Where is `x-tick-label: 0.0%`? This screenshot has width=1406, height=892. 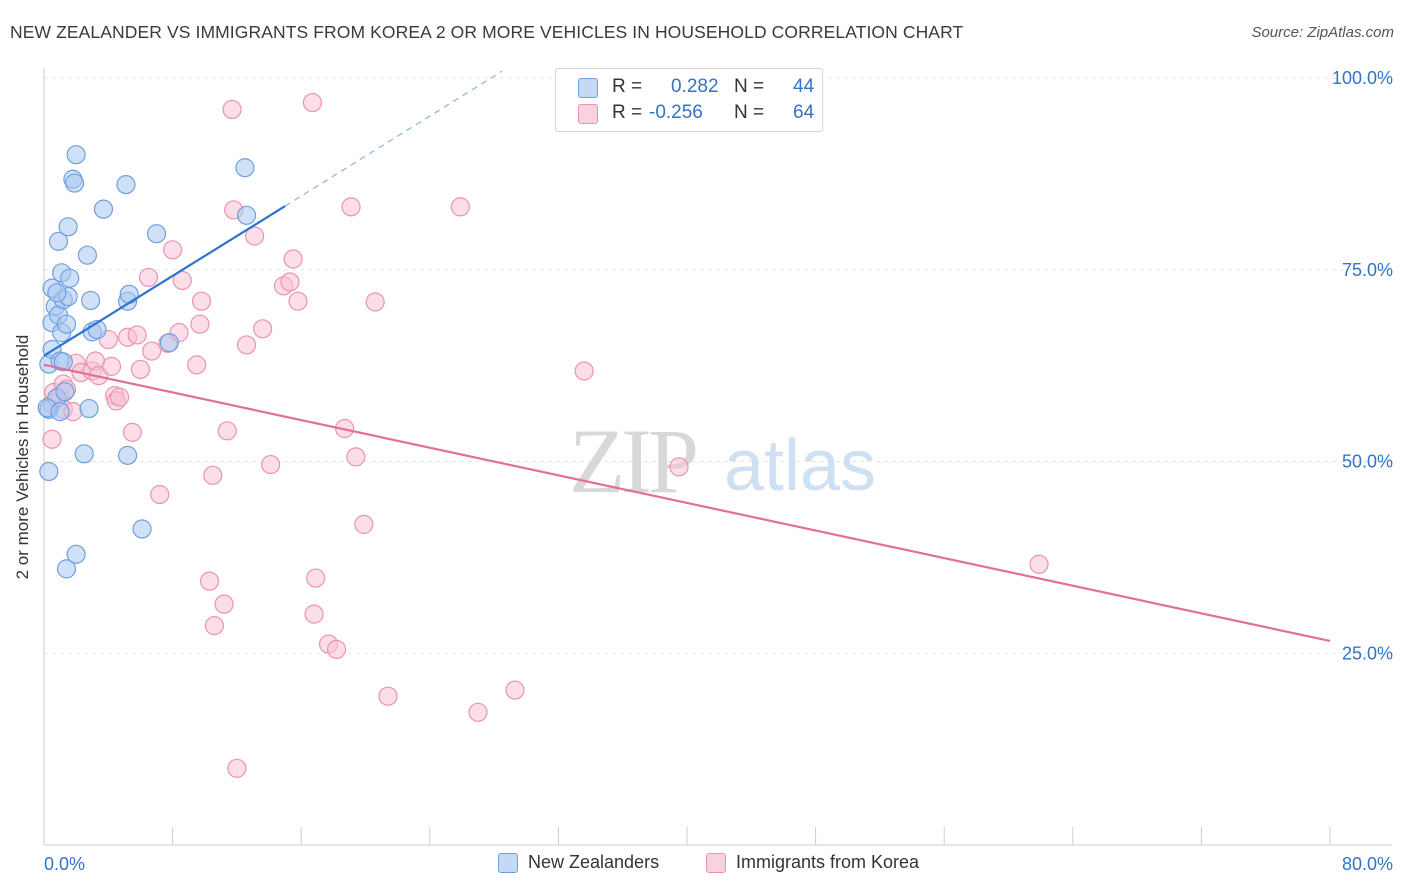
x-tick-label: 0.0% is located at coordinates (64, 864).